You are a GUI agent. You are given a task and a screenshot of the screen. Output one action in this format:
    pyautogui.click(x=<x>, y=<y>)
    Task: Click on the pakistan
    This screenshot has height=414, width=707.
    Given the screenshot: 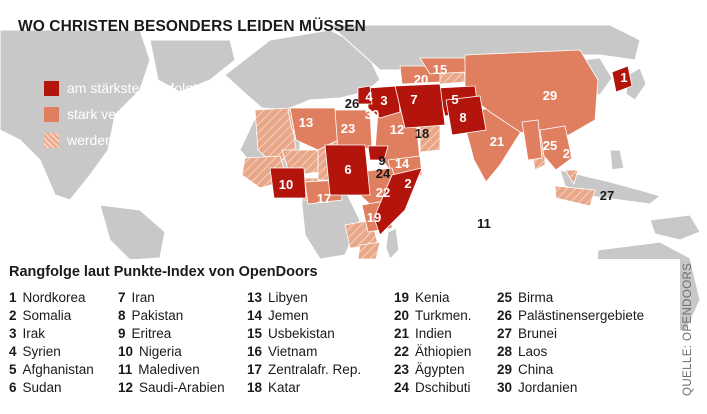 What is the action you would take?
    pyautogui.click(x=466, y=115)
    